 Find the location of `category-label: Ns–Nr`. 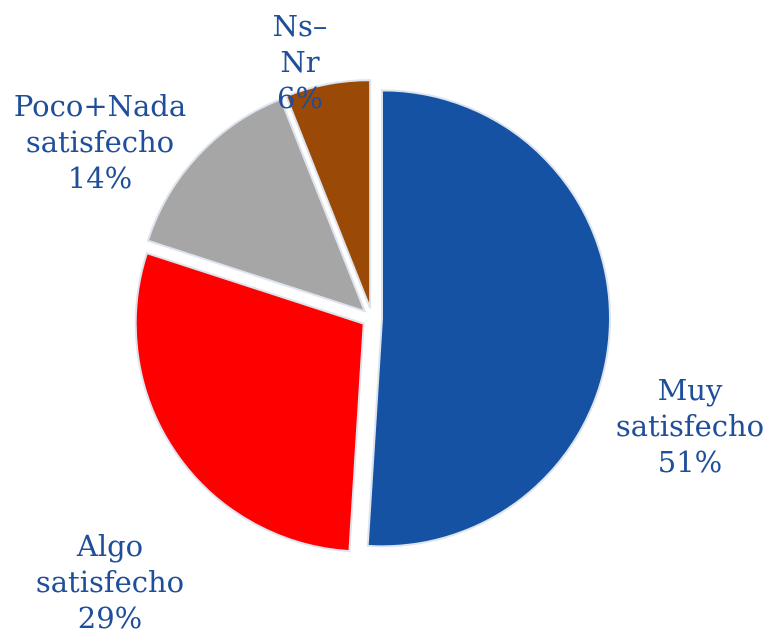

category-label: Ns–Nr is located at coordinates (300, 44).